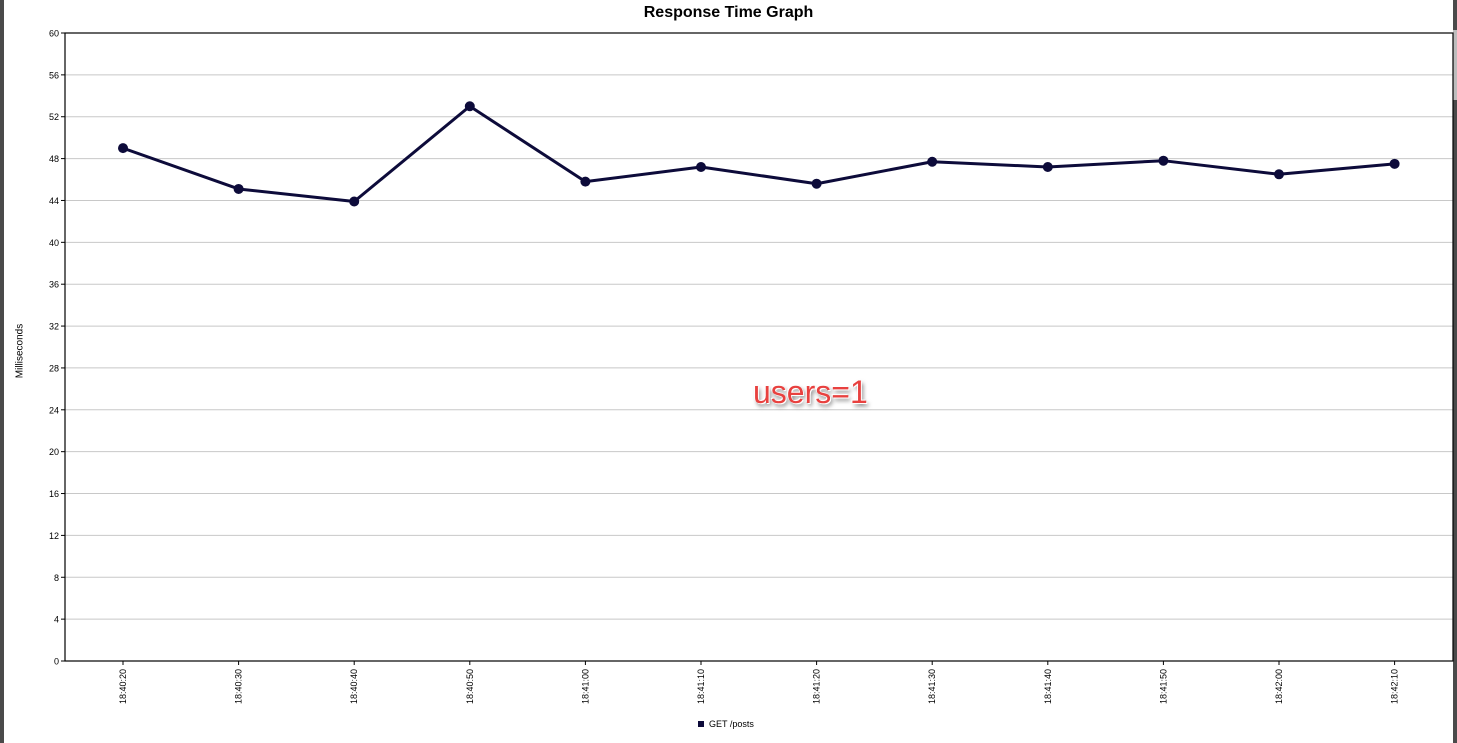 This screenshot has height=743, width=1457. Describe the element at coordinates (54, 34) in the screenshot. I see `y-tick-label: 60` at that location.